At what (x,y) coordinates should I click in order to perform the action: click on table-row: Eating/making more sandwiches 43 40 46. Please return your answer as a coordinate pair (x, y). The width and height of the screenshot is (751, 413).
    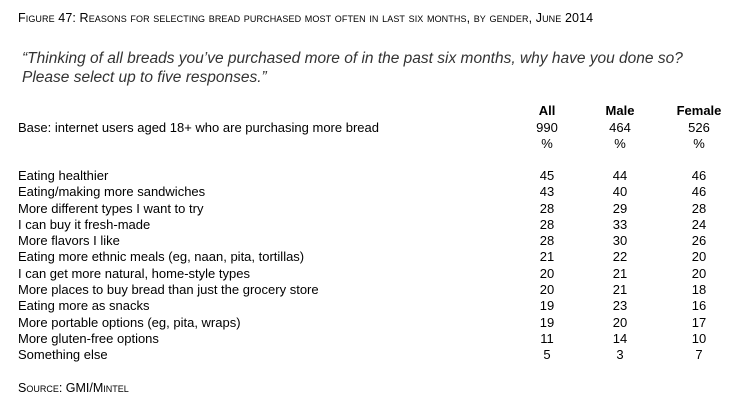
    Looking at the image, I should click on (375, 192).